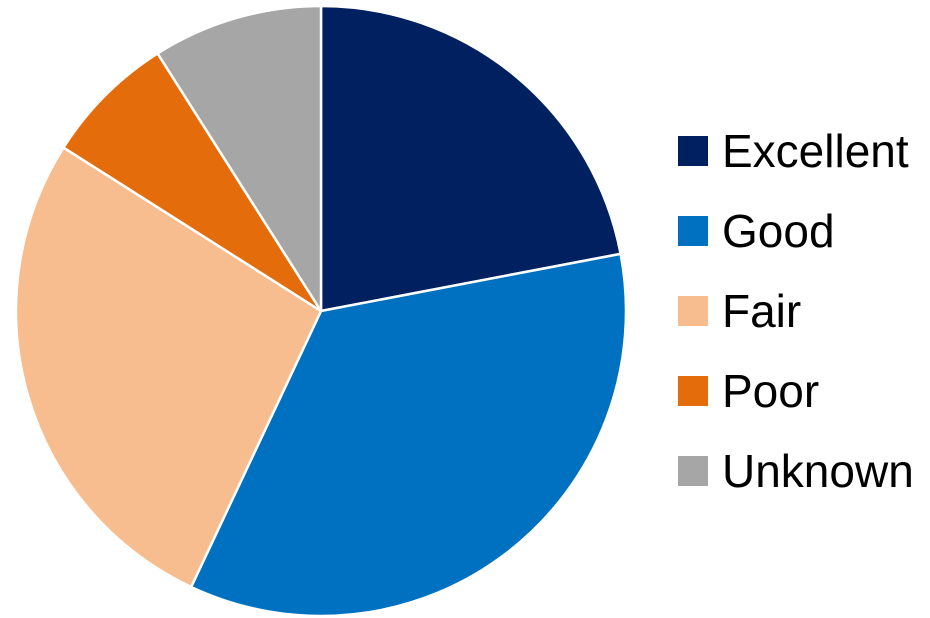 The height and width of the screenshot is (618, 930). I want to click on legend-item-fair: Fair, so click(739, 311).